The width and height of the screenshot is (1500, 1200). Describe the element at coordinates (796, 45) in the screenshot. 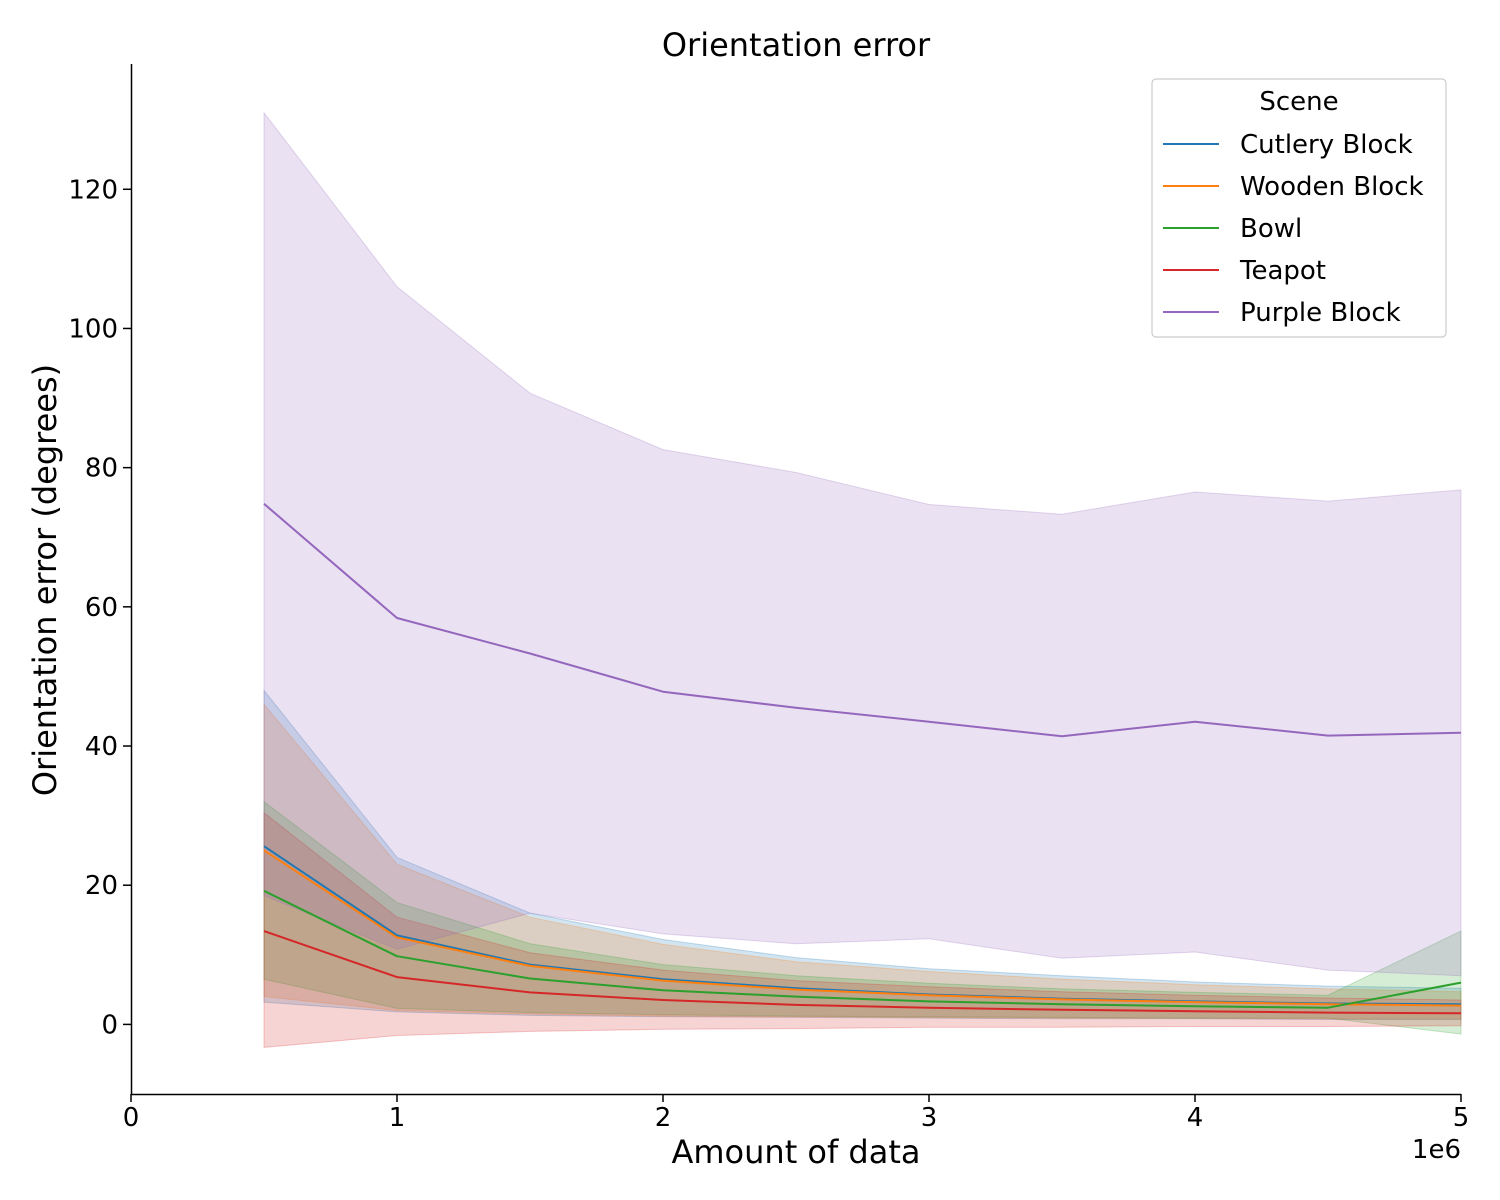

I see `chart-title: Orientation error` at that location.